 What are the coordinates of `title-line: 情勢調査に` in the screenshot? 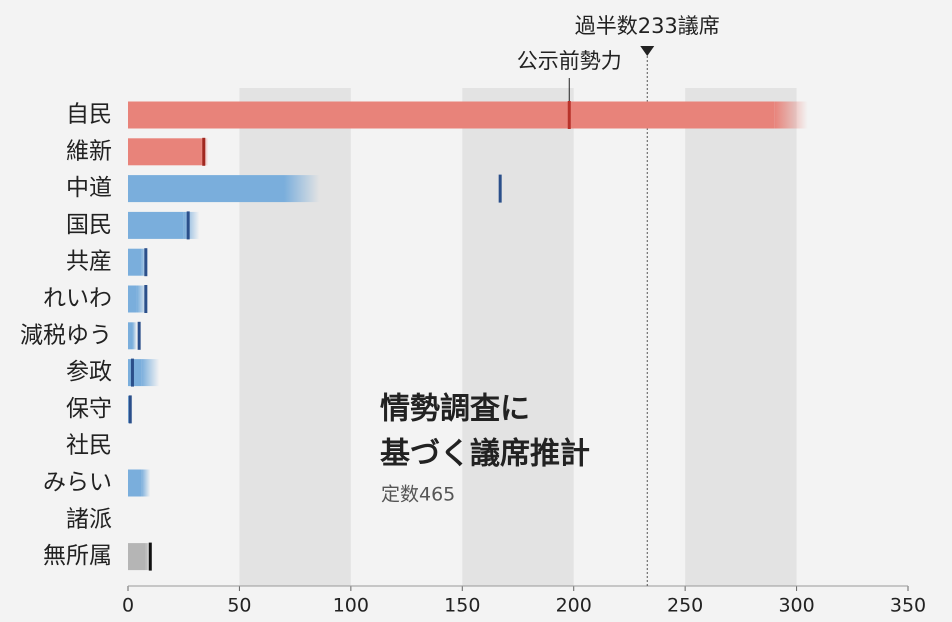 It's located at (455, 409).